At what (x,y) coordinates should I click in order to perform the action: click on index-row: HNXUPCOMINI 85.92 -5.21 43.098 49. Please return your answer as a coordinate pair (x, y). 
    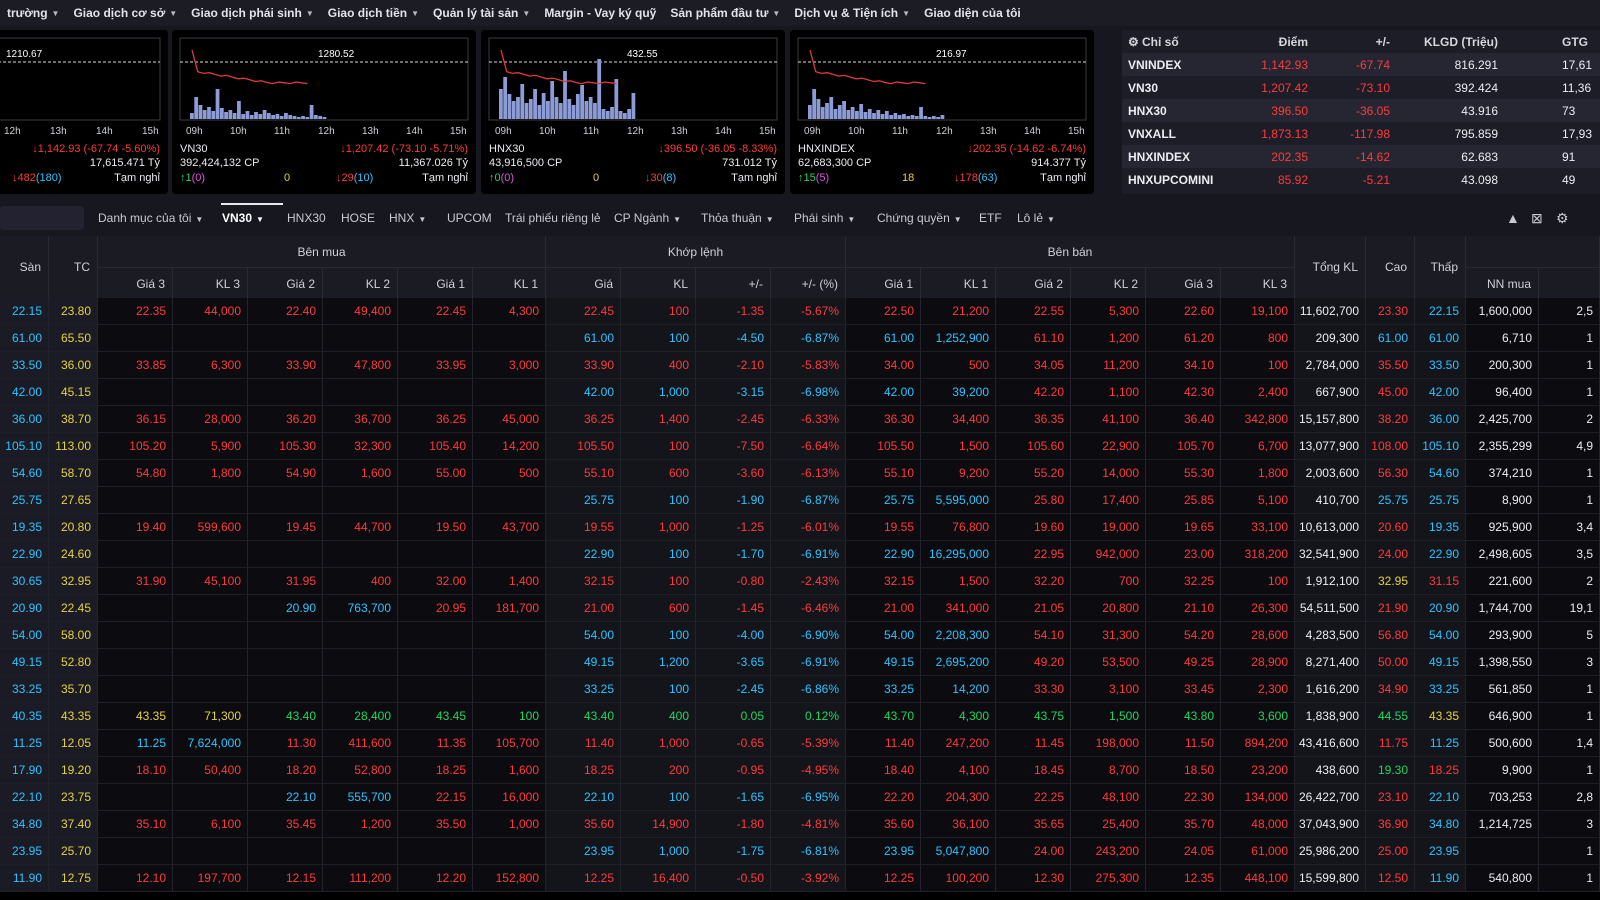
    Looking at the image, I should click on (1361, 179).